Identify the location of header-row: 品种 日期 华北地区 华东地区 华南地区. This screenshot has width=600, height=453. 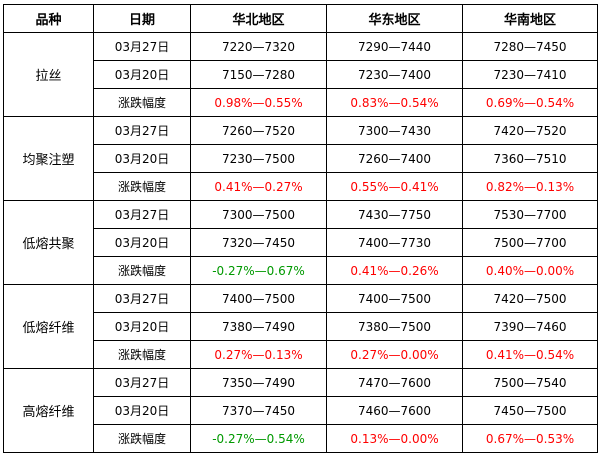
(300, 18).